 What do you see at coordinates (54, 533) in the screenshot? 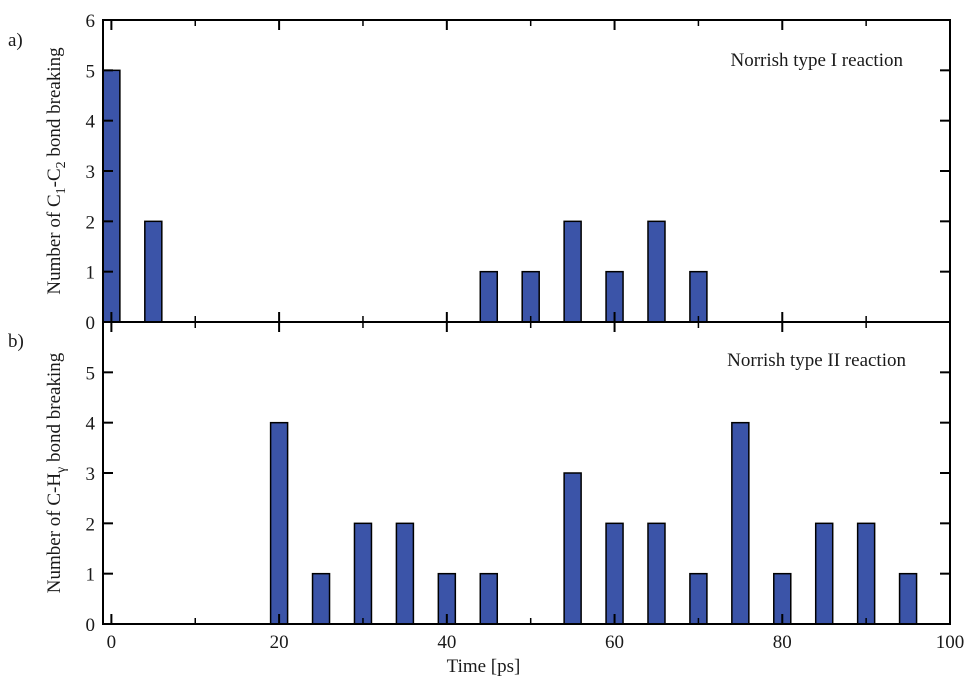
I see `y-axis-title-part: Number of C-H` at bounding box center [54, 533].